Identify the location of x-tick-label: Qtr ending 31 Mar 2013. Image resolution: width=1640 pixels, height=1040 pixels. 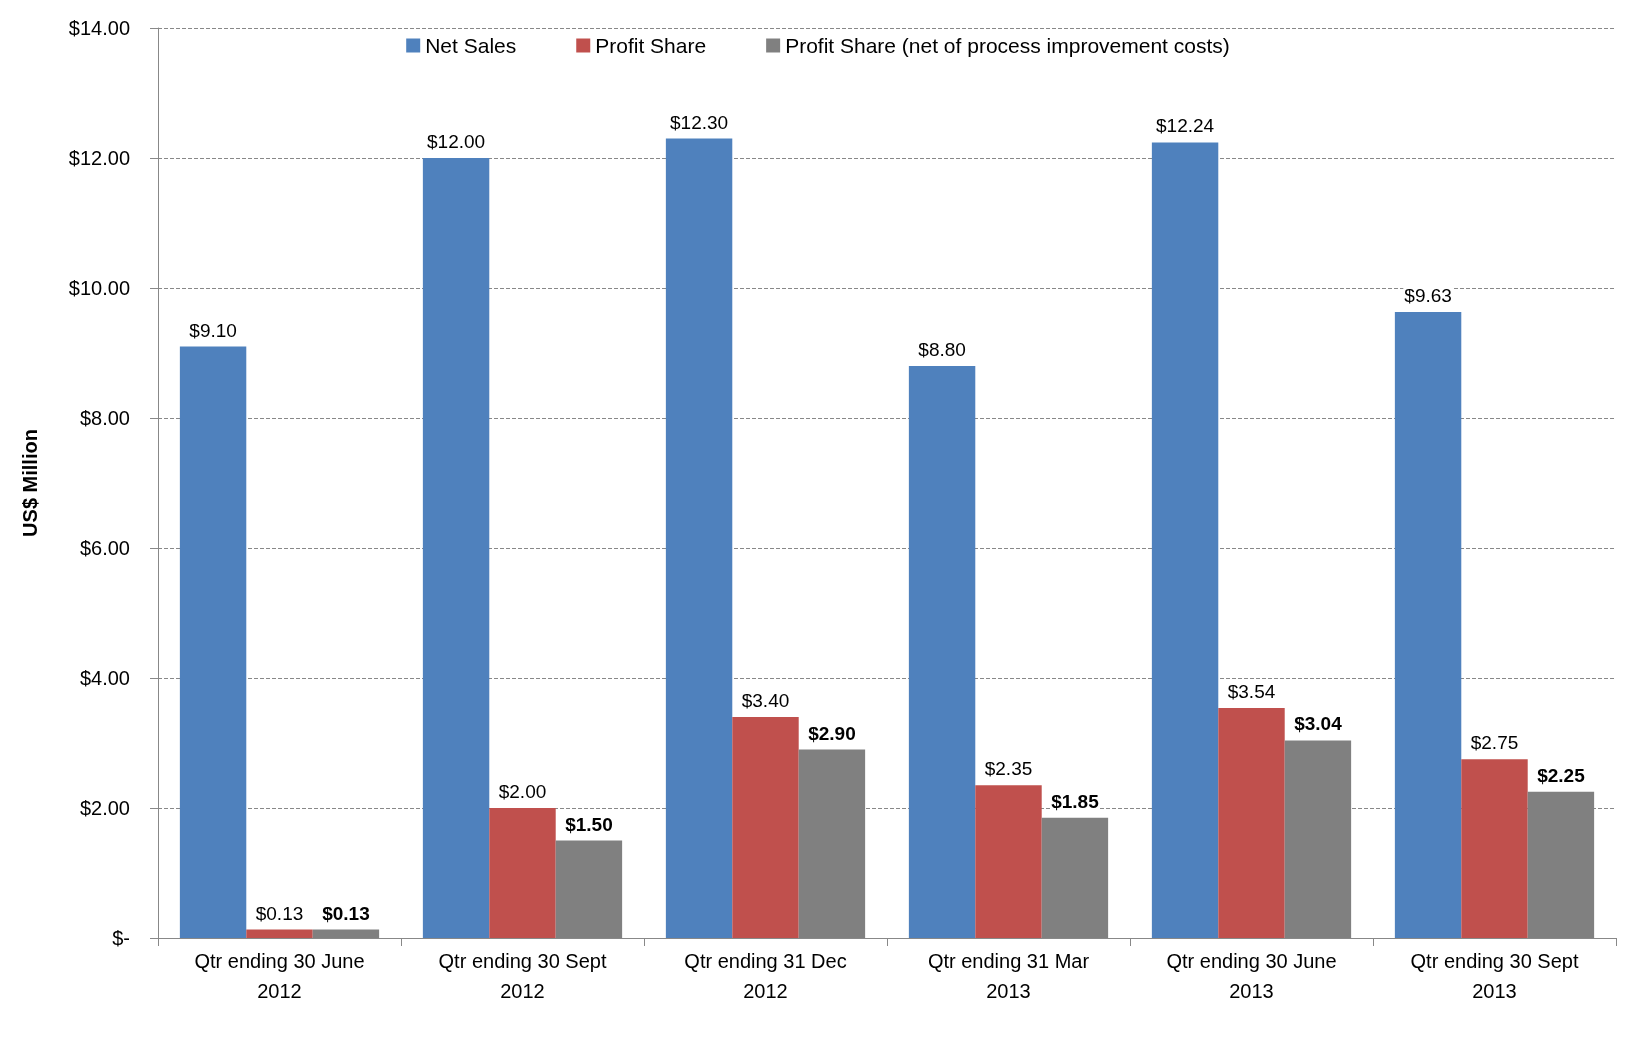
(1008, 976).